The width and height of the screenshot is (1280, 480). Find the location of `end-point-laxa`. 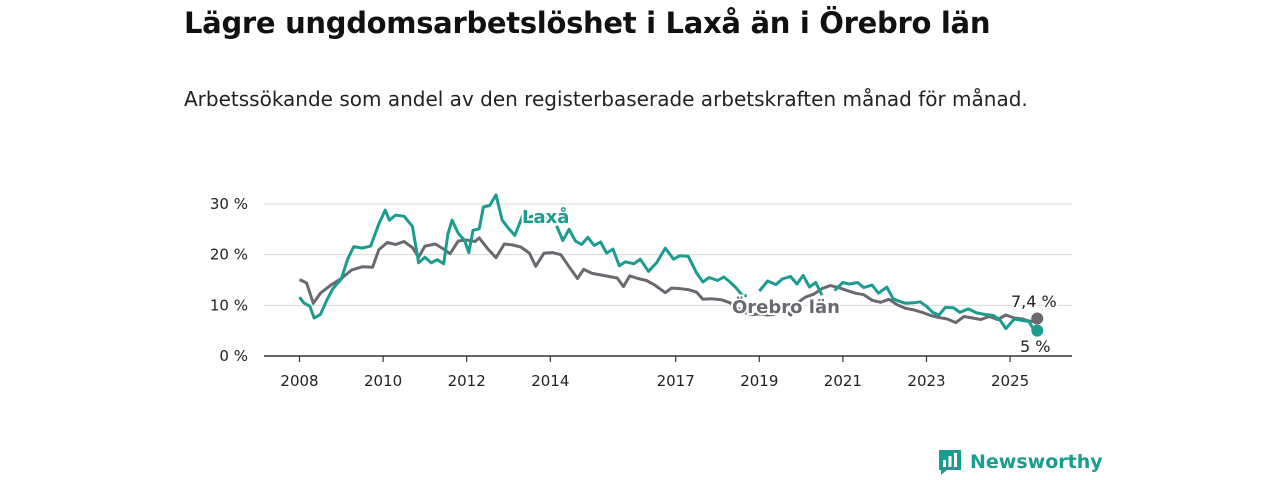

end-point-laxa is located at coordinates (1037, 330).